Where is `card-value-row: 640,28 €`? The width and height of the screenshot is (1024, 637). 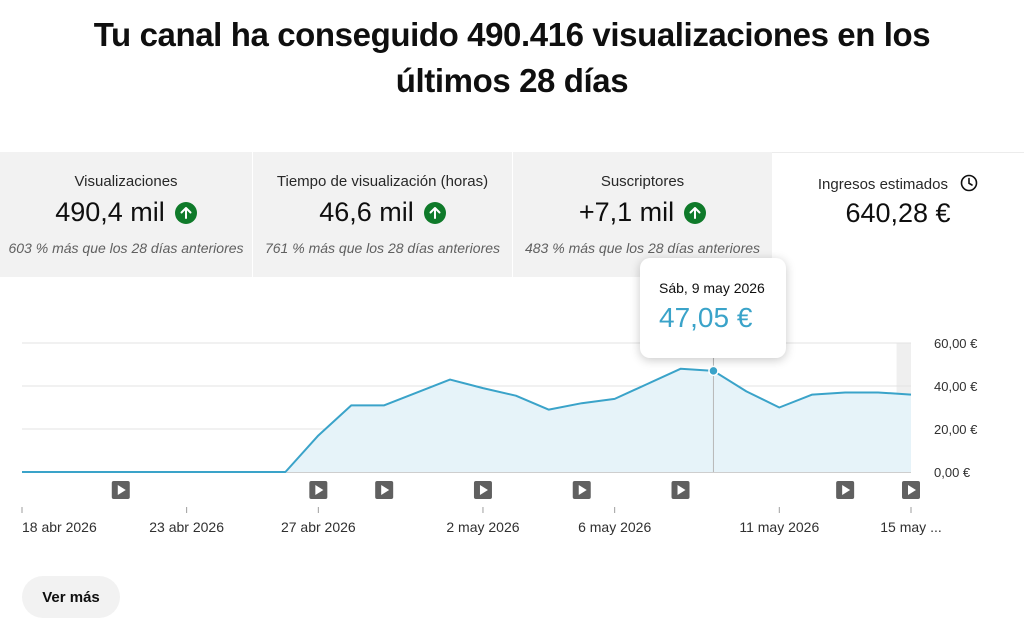 card-value-row: 640,28 € is located at coordinates (898, 213).